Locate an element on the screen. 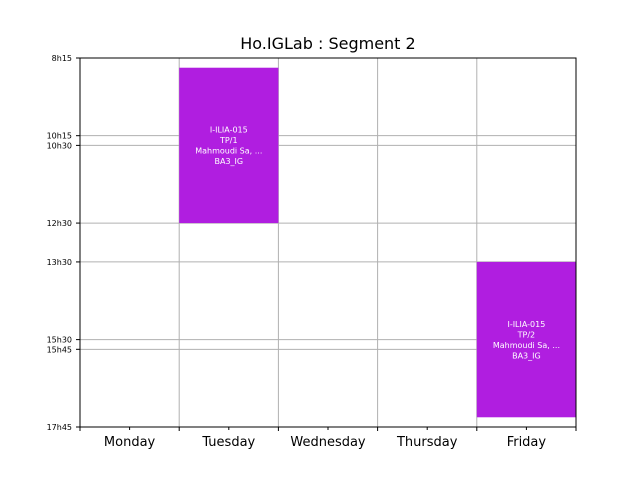 The image size is (640, 480). y-tick-label: 17h45 is located at coordinates (59, 427).